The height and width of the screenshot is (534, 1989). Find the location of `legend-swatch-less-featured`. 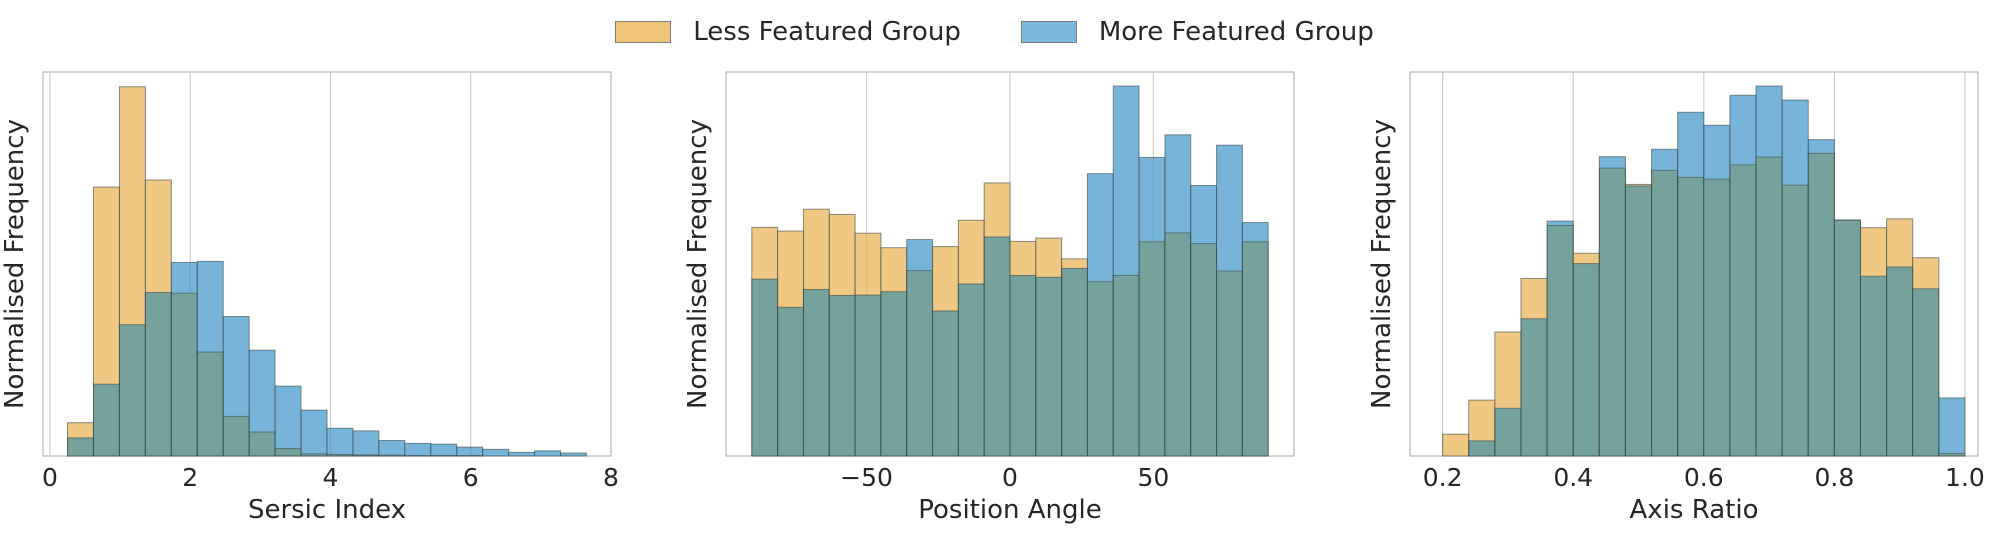

legend-swatch-less-featured is located at coordinates (643, 32).